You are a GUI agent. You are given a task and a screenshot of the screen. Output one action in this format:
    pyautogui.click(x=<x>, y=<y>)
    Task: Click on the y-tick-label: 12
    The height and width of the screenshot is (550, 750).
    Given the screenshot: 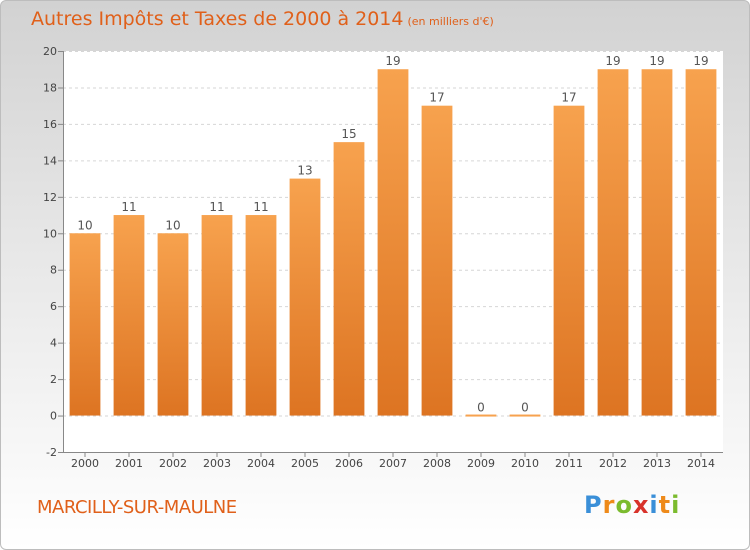 What is the action you would take?
    pyautogui.click(x=50, y=197)
    